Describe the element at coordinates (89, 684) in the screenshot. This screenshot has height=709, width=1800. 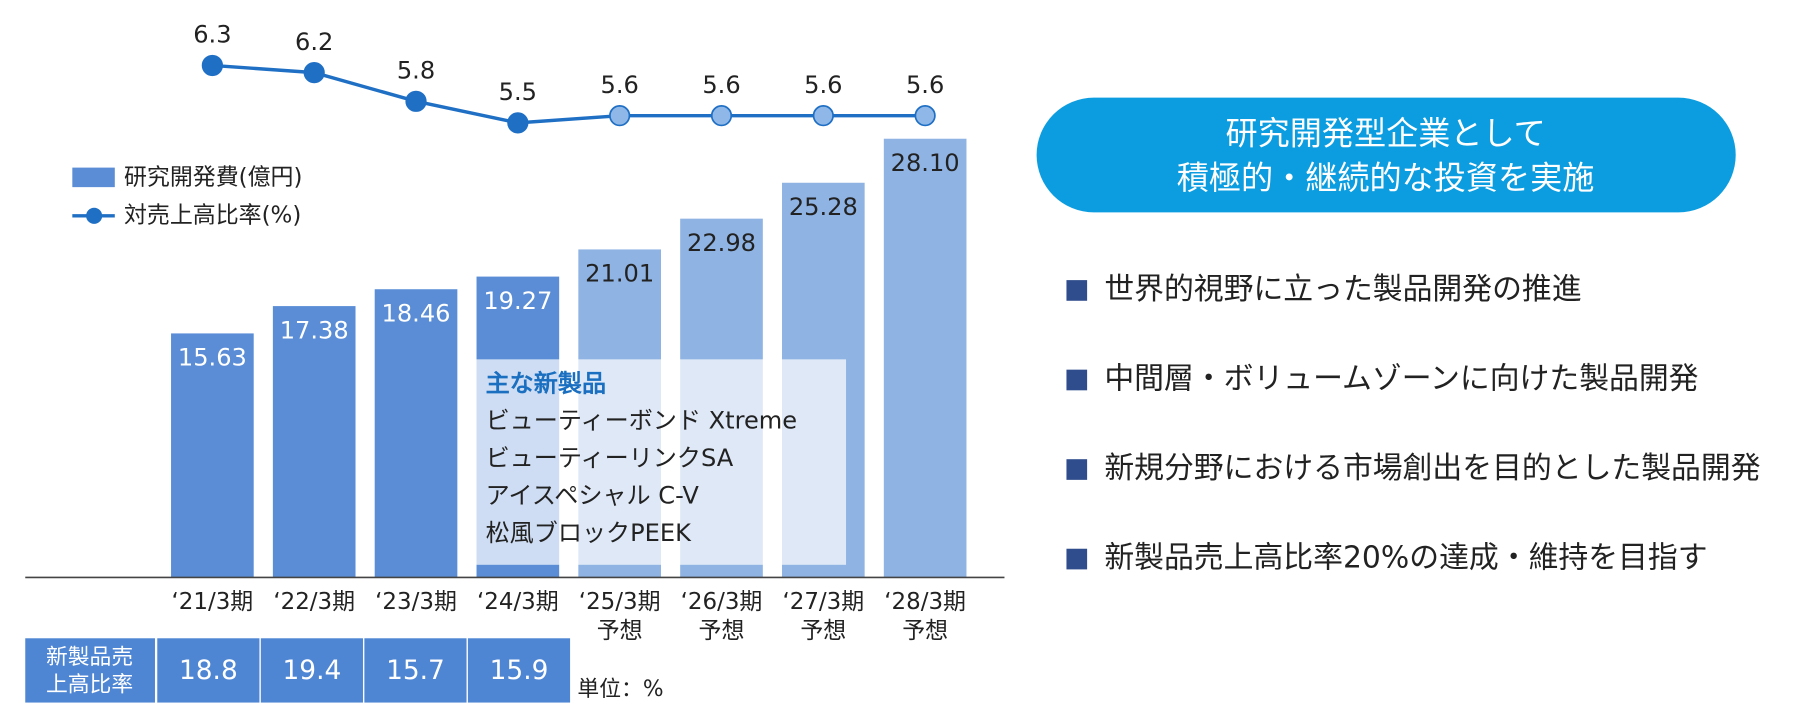
I see `table-label: 上高比率` at that location.